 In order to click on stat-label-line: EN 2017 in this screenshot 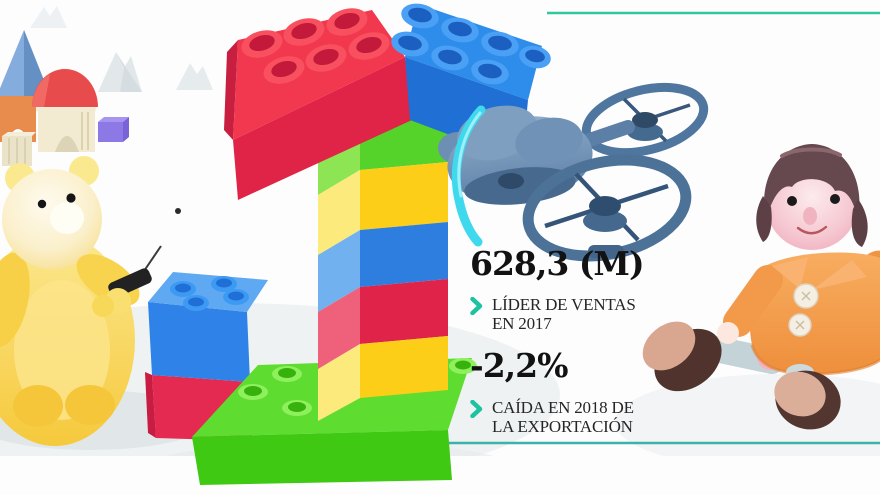, I will do `click(522, 323)`.